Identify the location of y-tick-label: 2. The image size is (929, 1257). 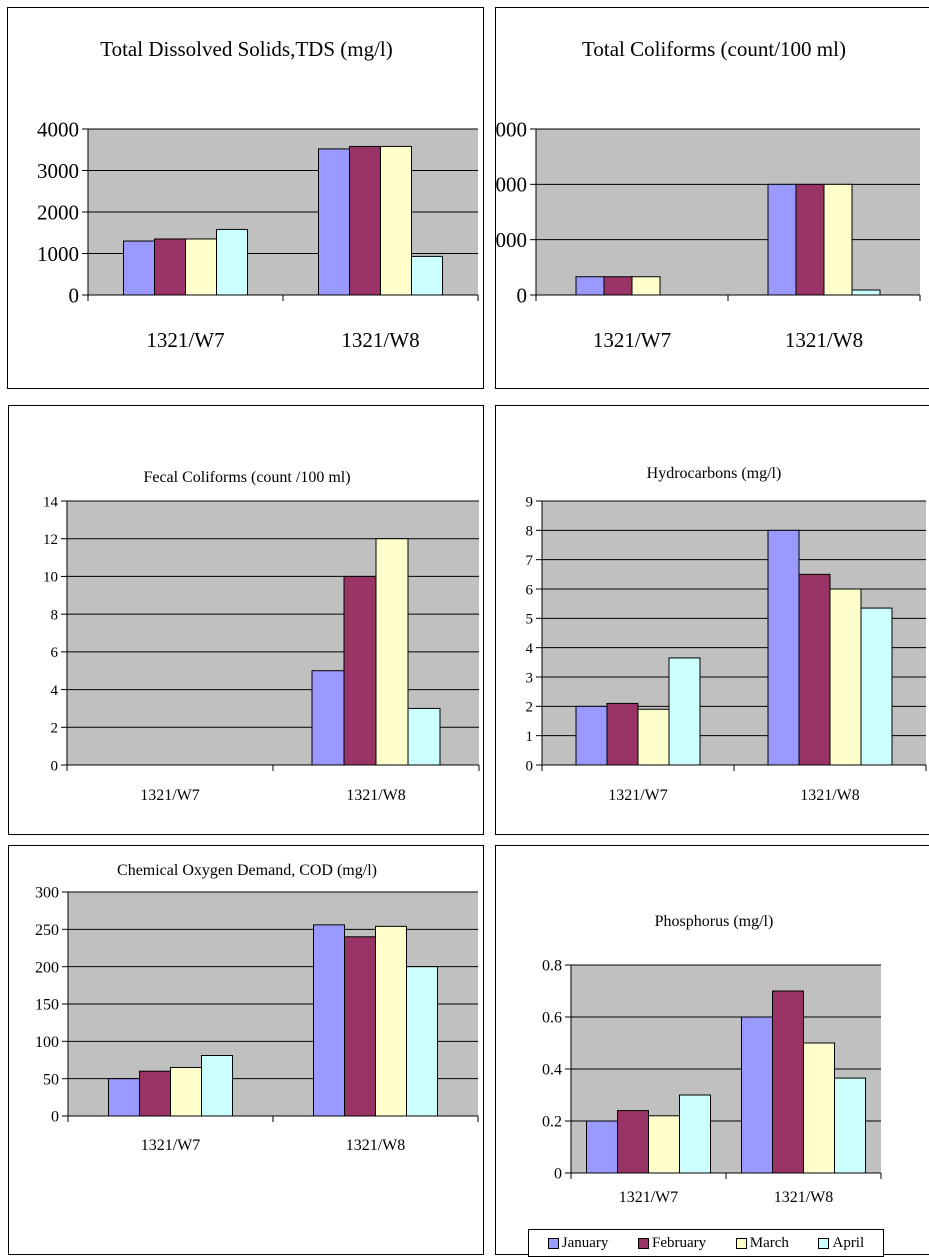
(55, 729).